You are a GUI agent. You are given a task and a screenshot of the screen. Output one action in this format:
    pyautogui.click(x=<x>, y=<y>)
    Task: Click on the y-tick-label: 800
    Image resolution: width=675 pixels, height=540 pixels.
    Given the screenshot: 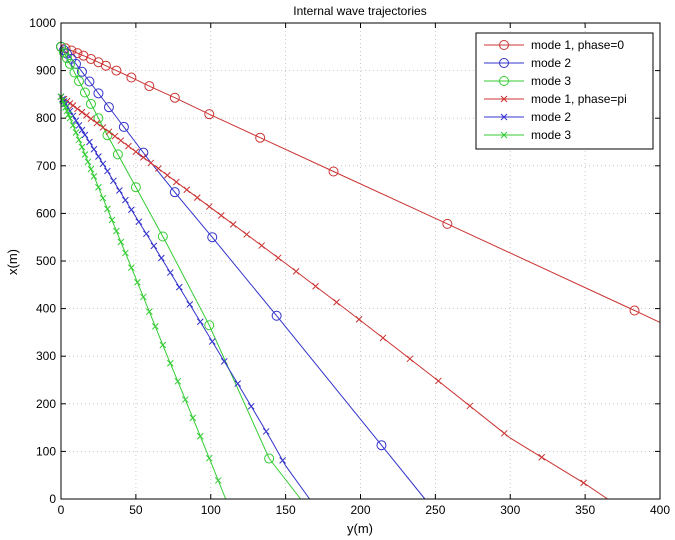 What is the action you would take?
    pyautogui.click(x=46, y=118)
    